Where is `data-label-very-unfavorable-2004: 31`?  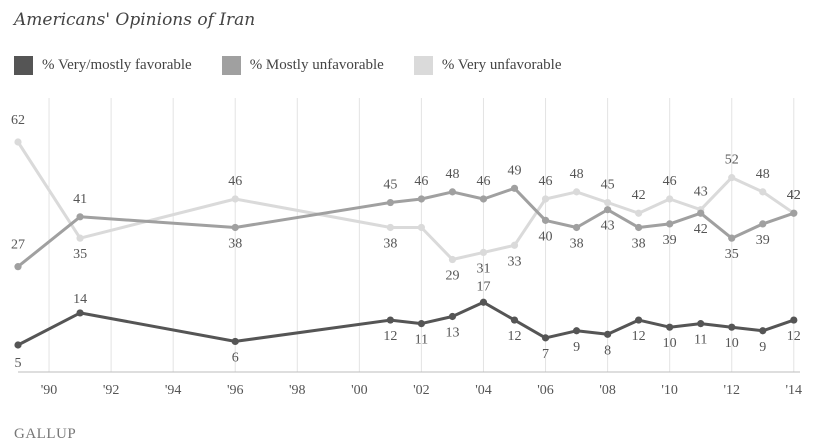
data-label-very-unfavorable-2004: 31 is located at coordinates (483, 268).